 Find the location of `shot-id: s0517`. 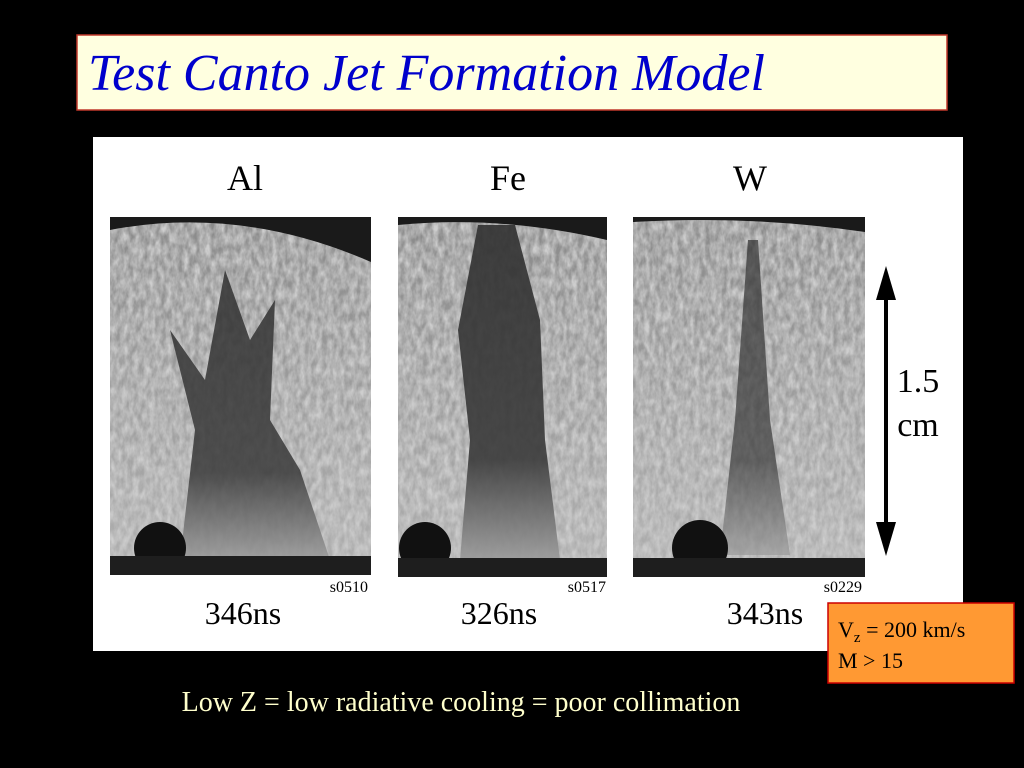

shot-id: s0517 is located at coordinates (587, 587).